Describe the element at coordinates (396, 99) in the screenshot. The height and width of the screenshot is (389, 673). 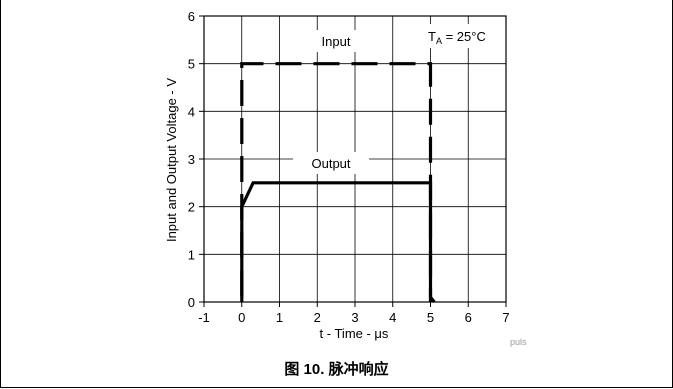
I see `series-label-backgrounds` at that location.